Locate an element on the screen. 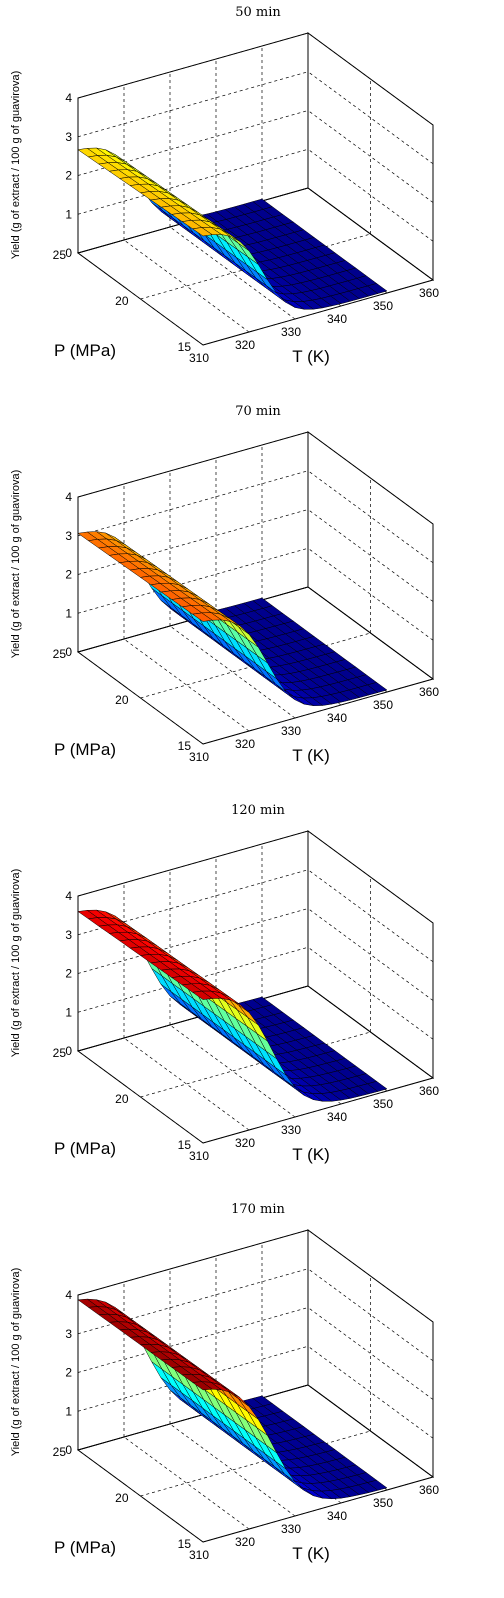  z-tick-label: 3 is located at coordinates (68, 137).